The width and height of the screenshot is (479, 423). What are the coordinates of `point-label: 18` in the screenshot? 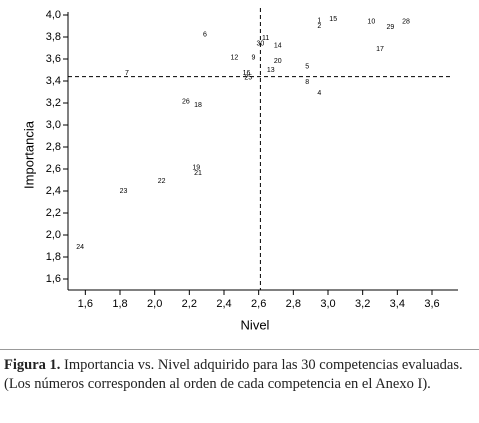 It's located at (198, 105).